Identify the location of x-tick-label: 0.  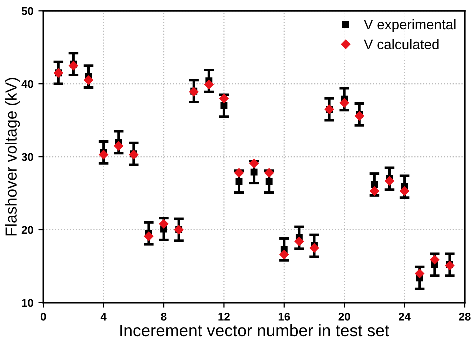
(43, 316).